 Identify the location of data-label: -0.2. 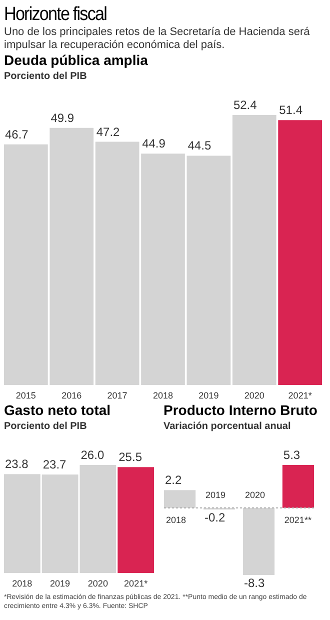
(215, 517).